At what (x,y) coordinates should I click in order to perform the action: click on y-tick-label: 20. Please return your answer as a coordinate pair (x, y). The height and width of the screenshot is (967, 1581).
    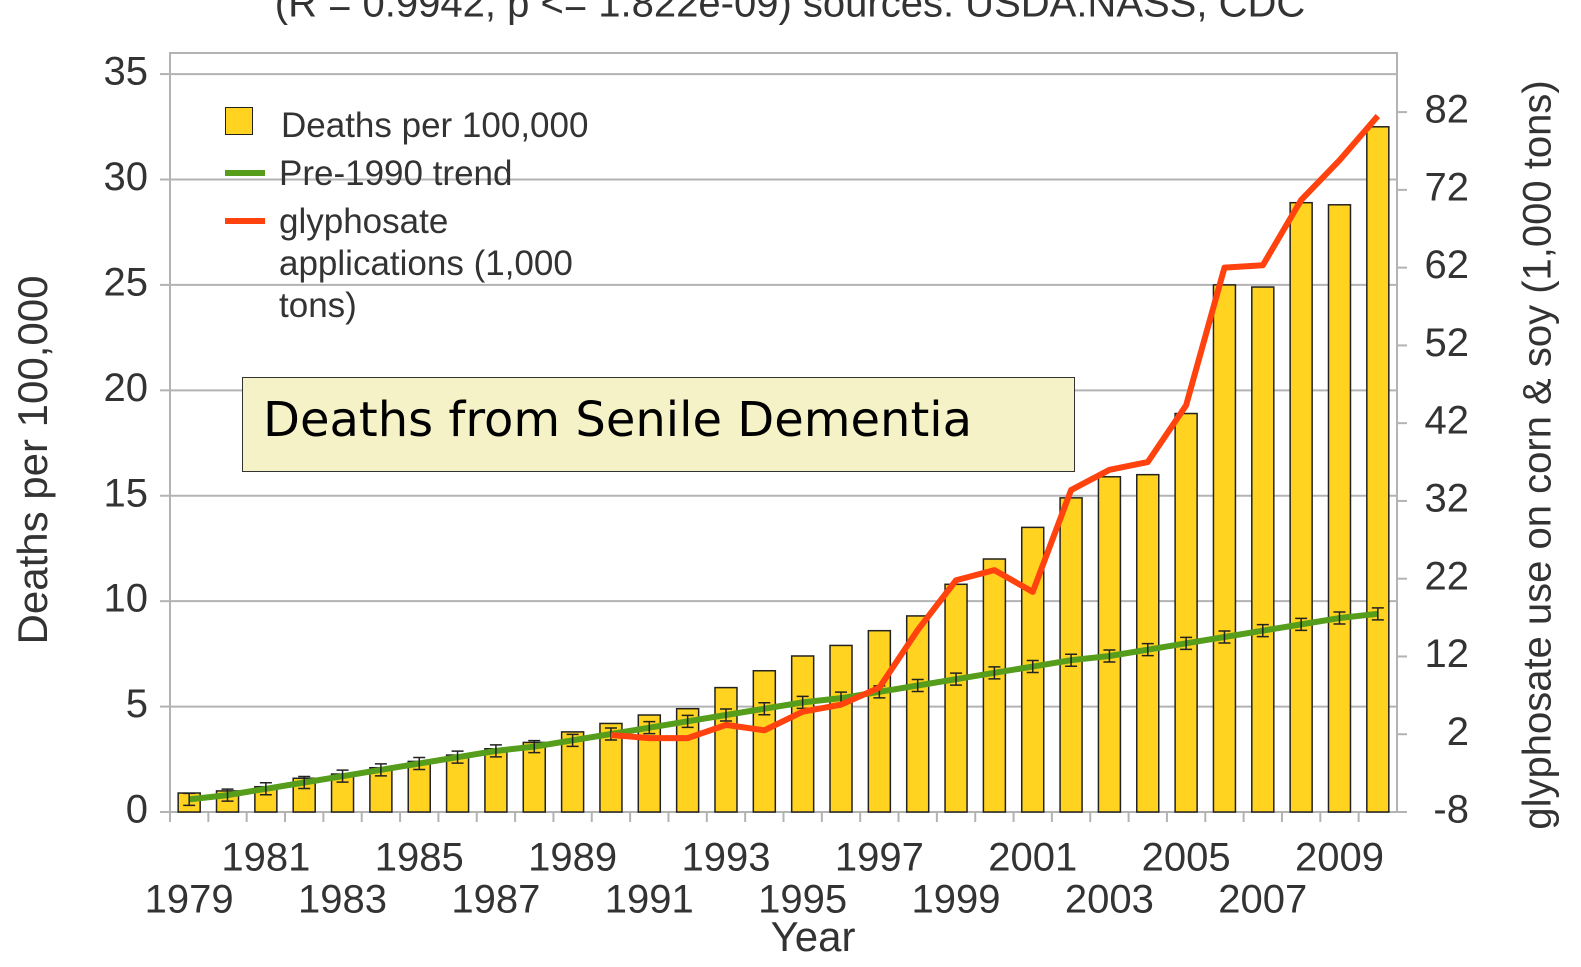
    Looking at the image, I should click on (126, 388).